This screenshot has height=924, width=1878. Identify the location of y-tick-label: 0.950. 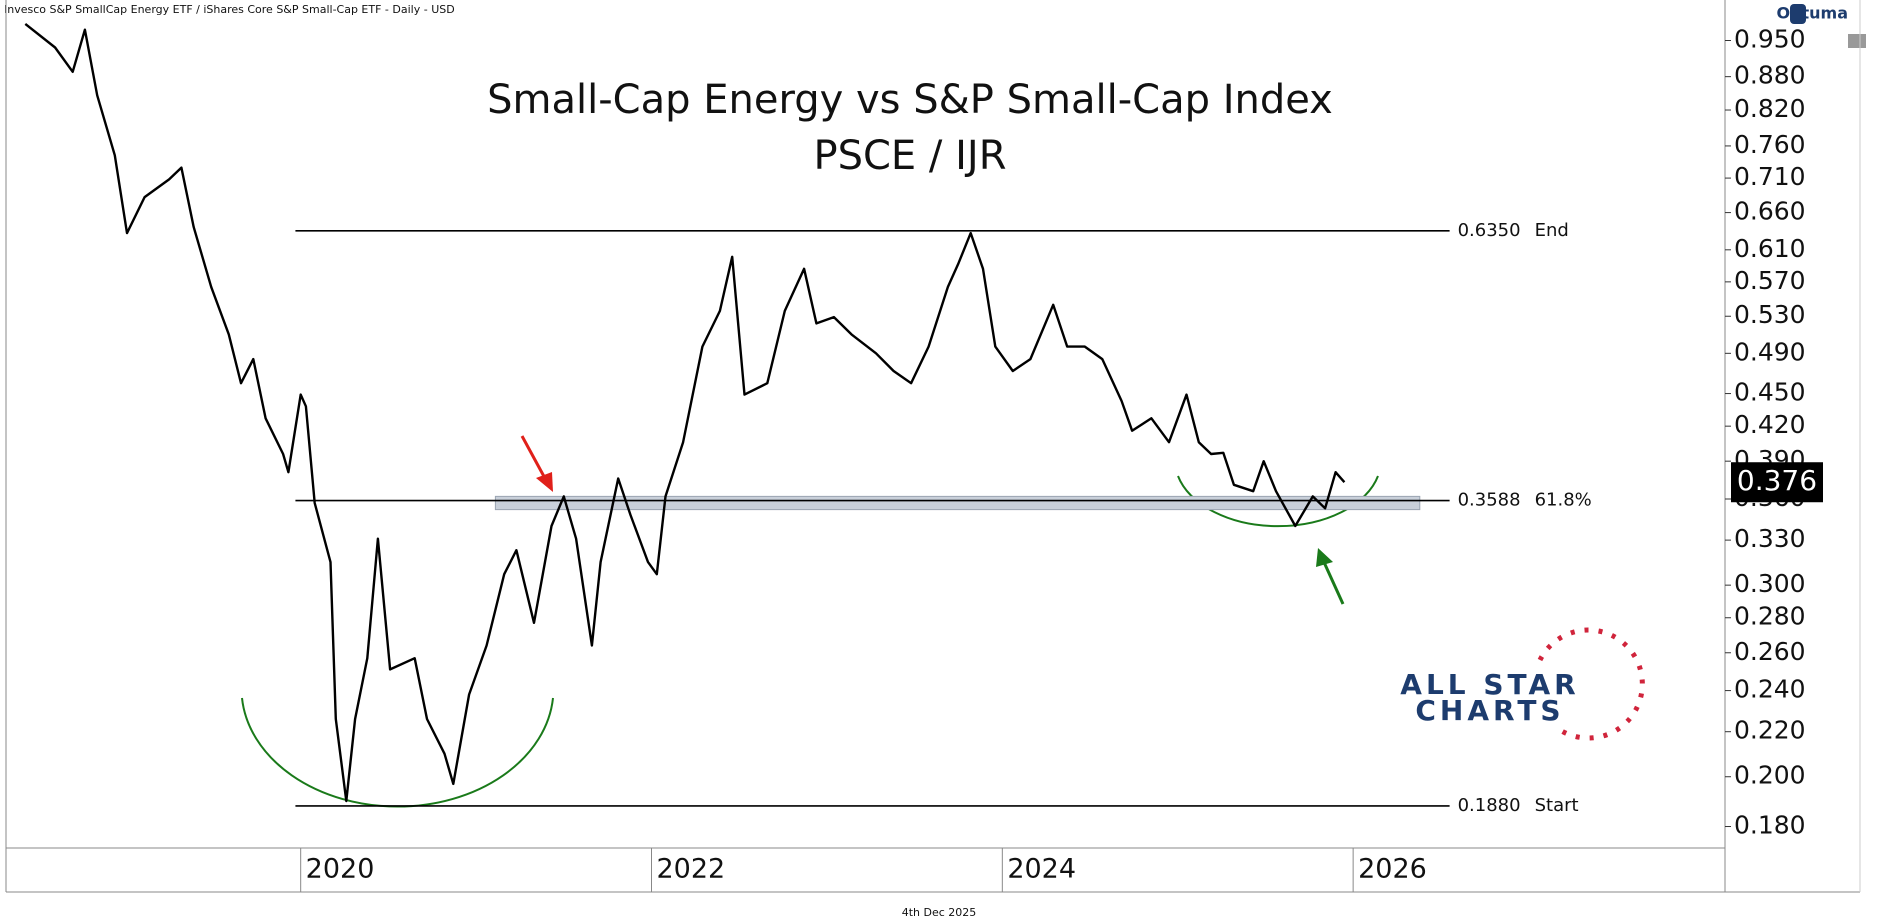
(1770, 38).